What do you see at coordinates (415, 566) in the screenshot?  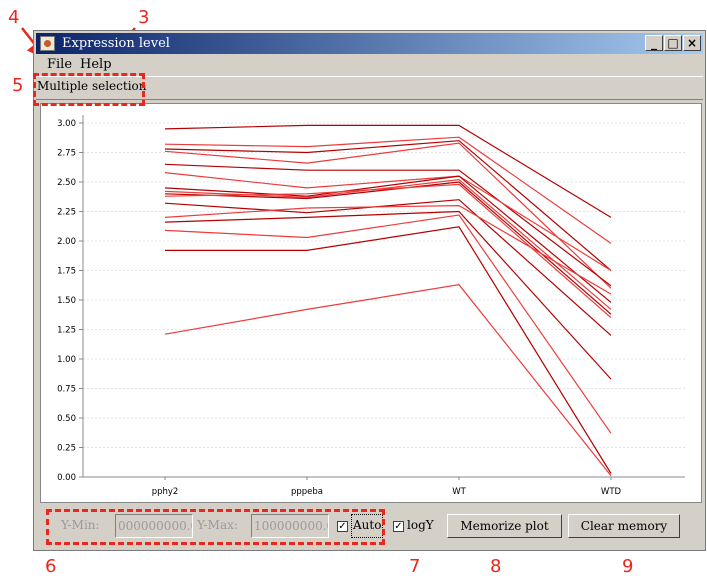 I see `annotation-7: 7` at bounding box center [415, 566].